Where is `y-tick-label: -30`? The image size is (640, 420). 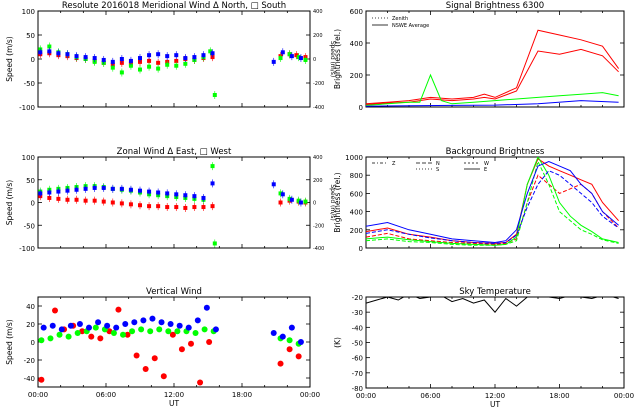
y-tick-label: -30 is located at coordinates (357, 313).